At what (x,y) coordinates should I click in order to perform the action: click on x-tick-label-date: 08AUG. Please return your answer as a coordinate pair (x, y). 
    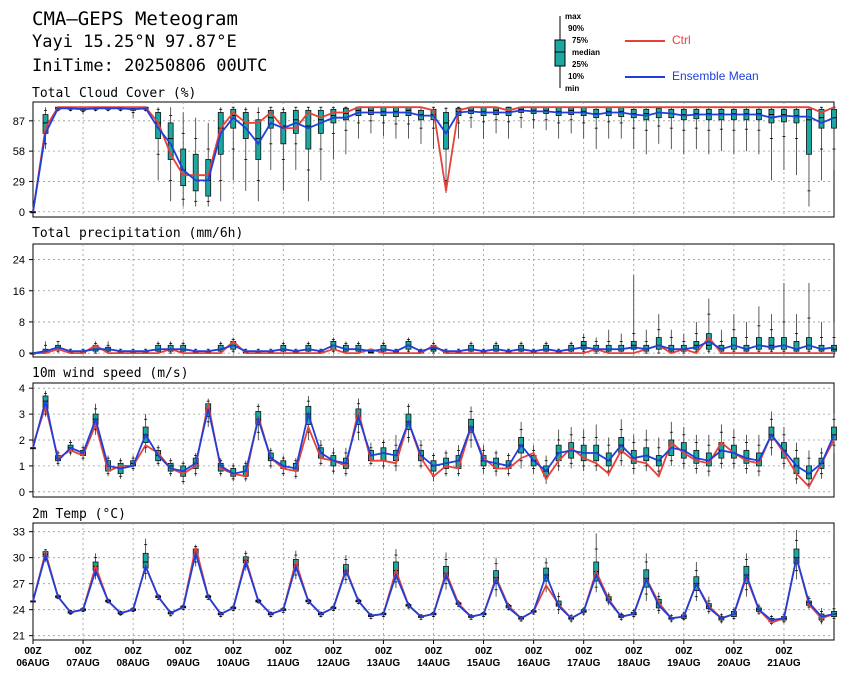
    Looking at the image, I should click on (133, 663).